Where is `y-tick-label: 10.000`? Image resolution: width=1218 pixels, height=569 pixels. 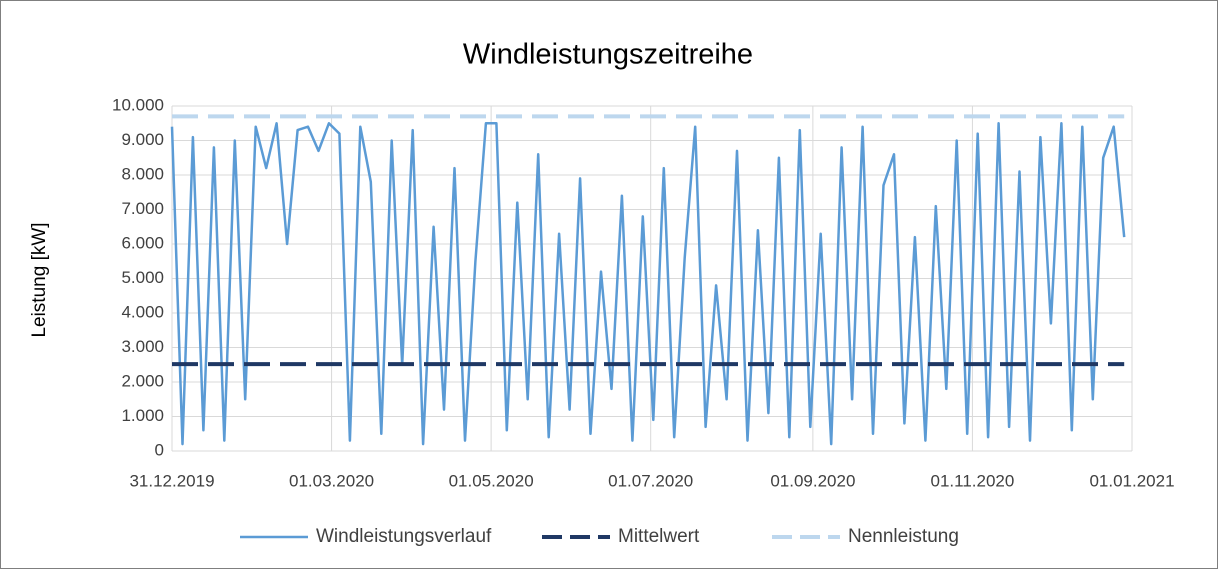
y-tick-label: 10.000 is located at coordinates (138, 104).